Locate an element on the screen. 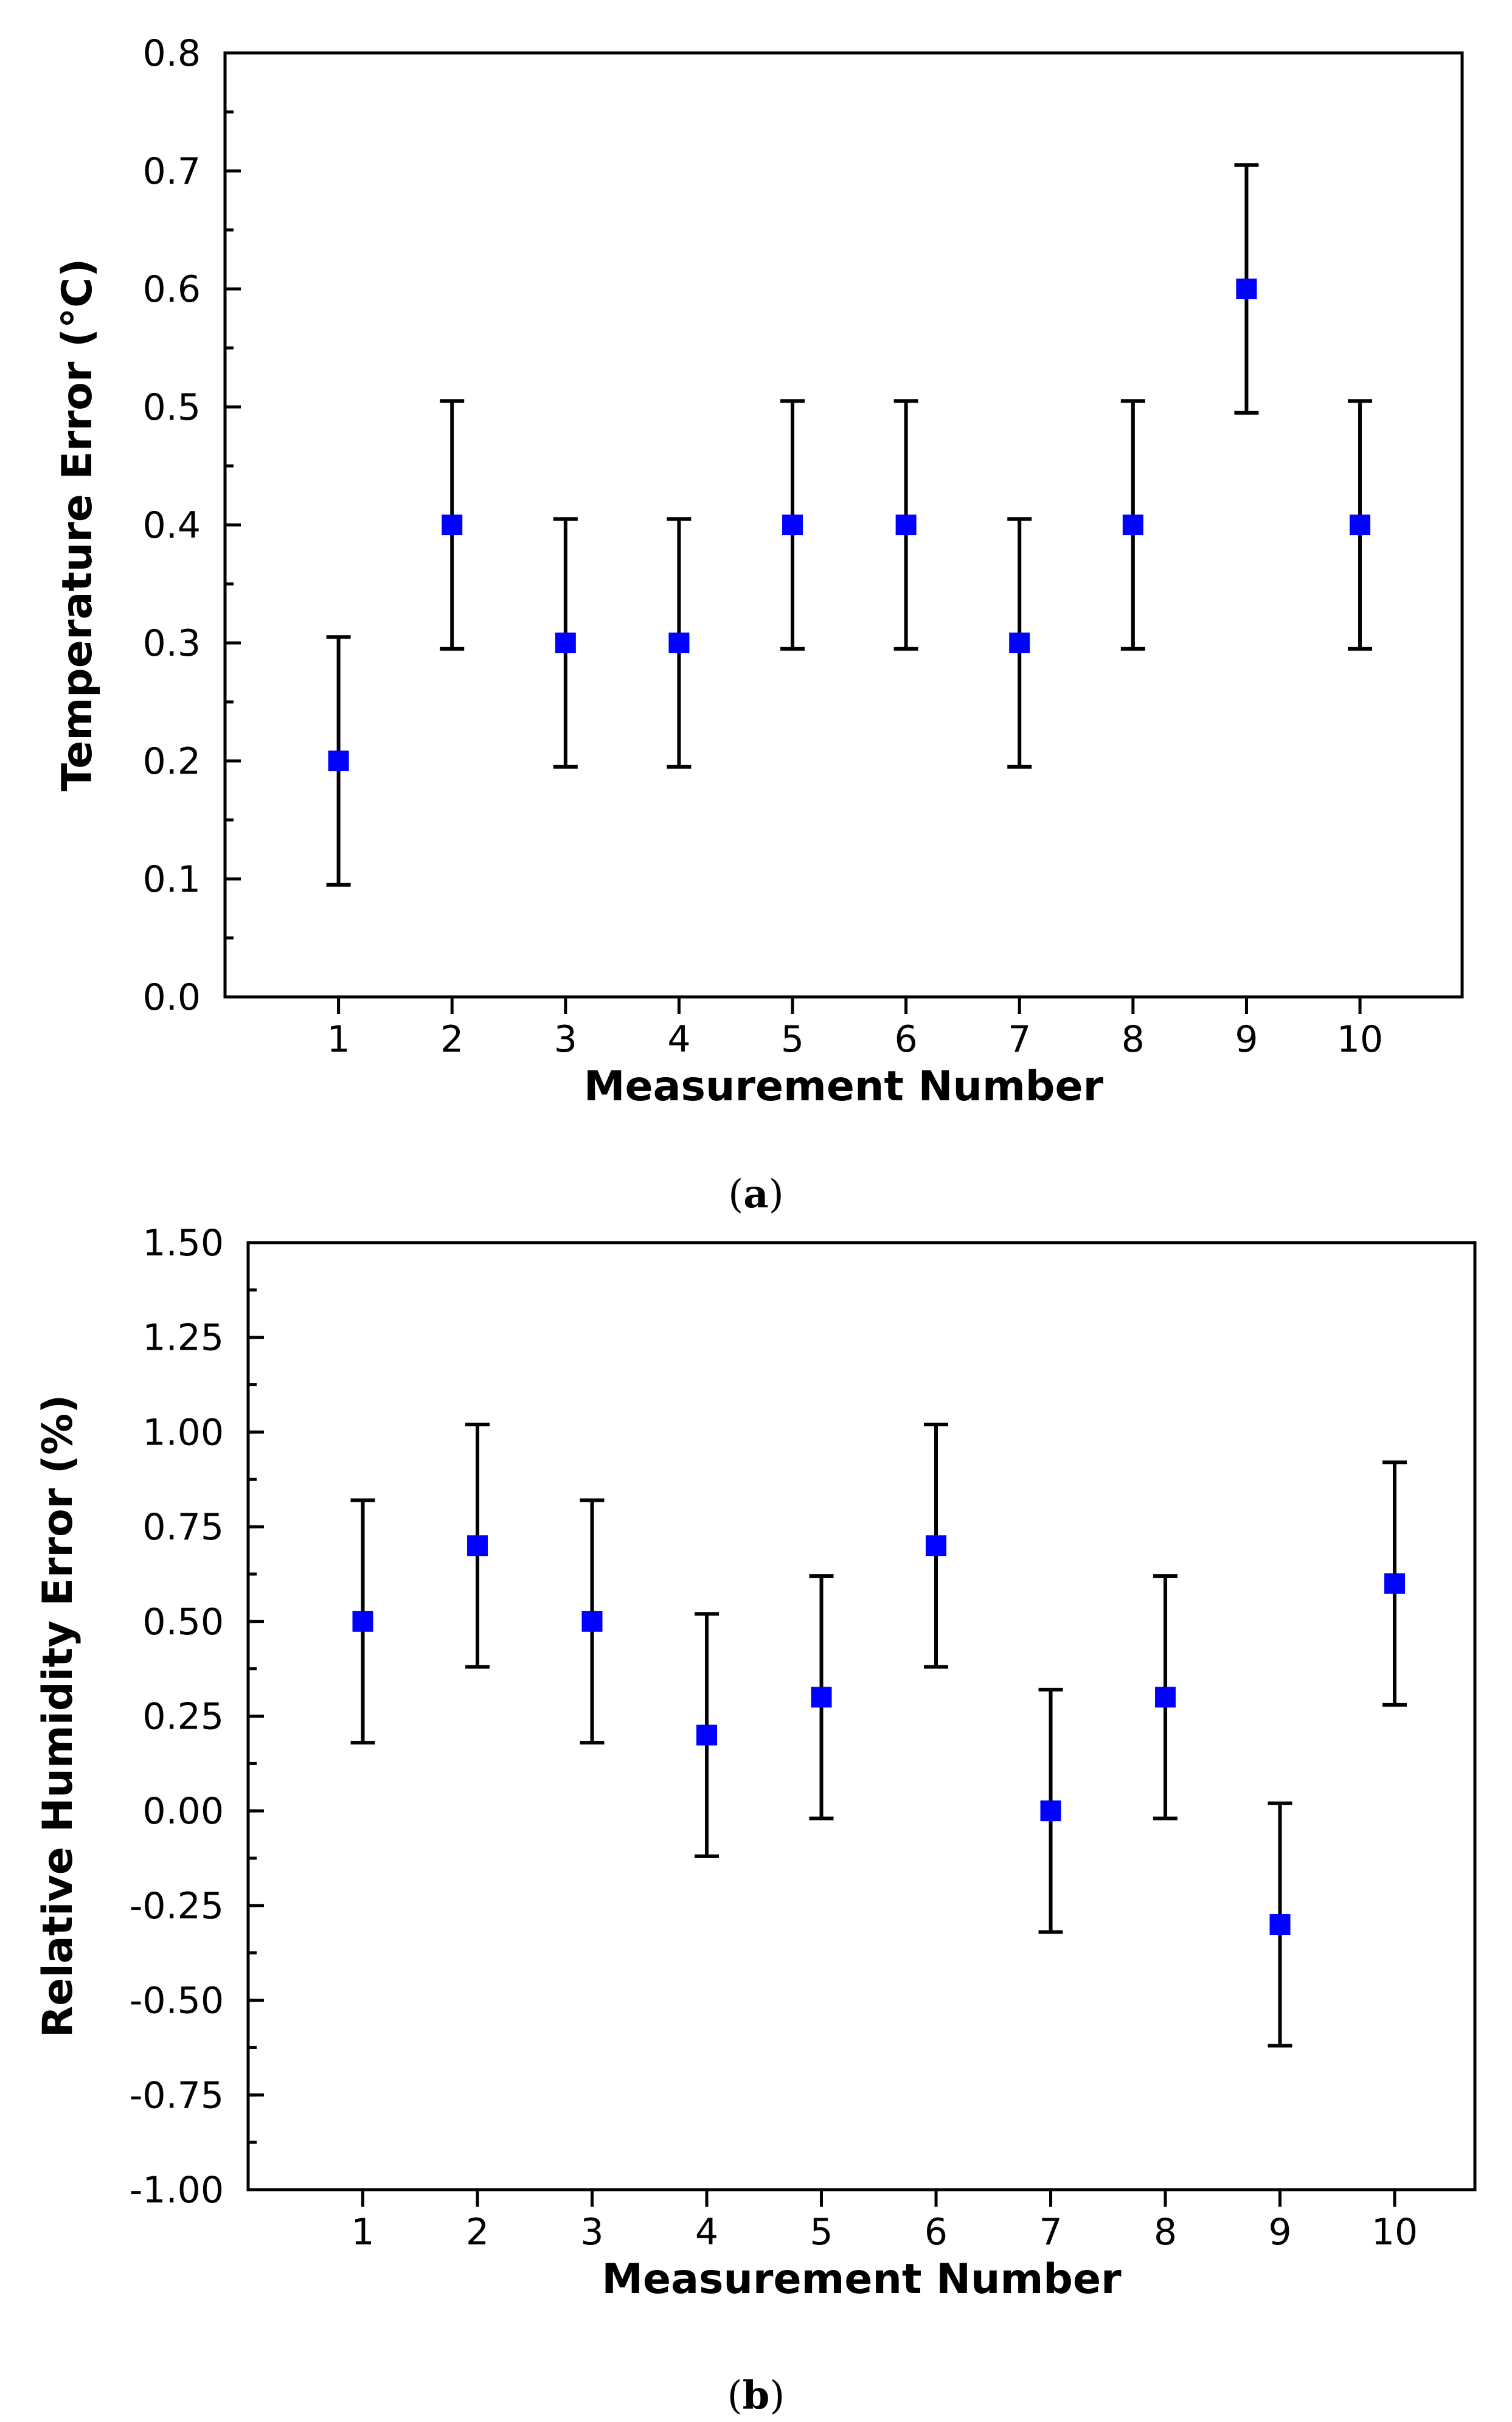  panel-b-y-tick-label: 1.25 is located at coordinates (183, 1338).